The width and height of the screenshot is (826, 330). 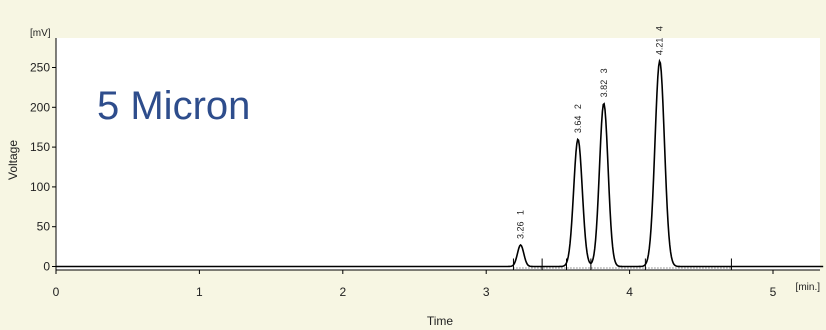 I want to click on y-tick-label: 0, so click(x=46, y=267).